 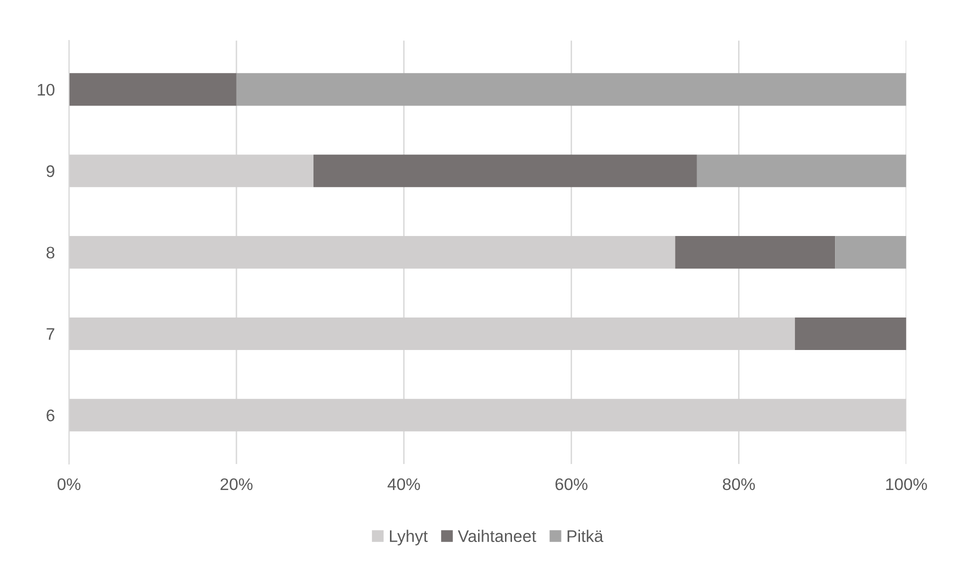 I want to click on x-tick-label: 80%, so click(x=738, y=484).